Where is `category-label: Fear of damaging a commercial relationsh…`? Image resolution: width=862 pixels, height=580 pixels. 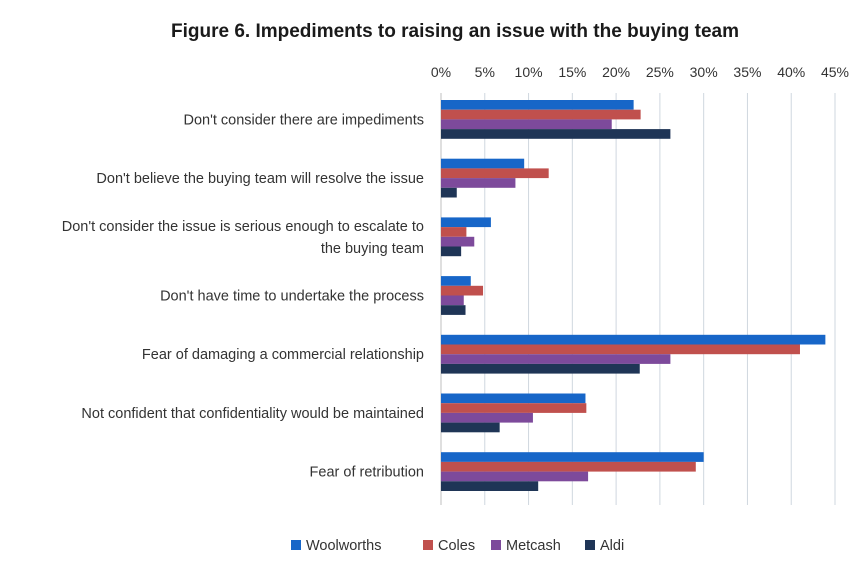
category-label: Fear of damaging a commercial relationsh… is located at coordinates (283, 355).